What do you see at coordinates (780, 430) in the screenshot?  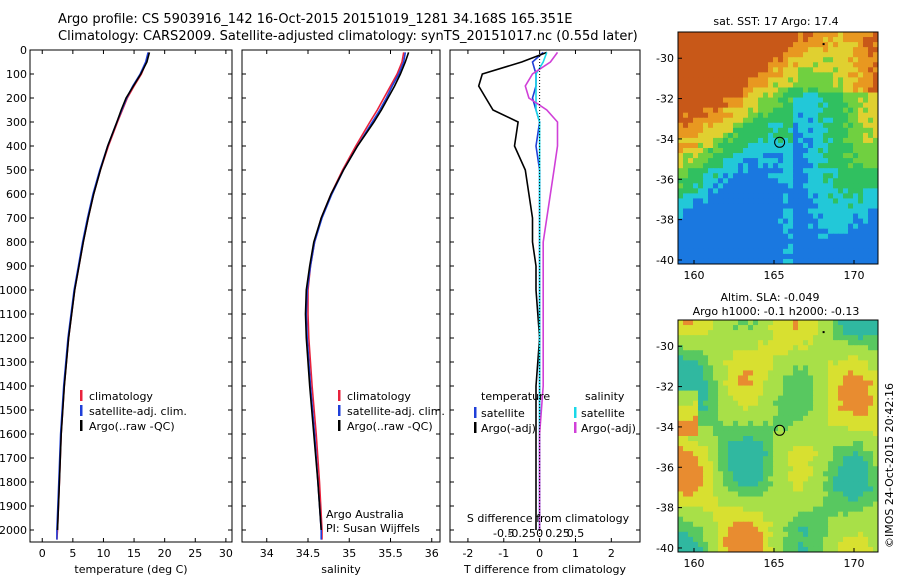 I see `argo-position-marker` at bounding box center [780, 430].